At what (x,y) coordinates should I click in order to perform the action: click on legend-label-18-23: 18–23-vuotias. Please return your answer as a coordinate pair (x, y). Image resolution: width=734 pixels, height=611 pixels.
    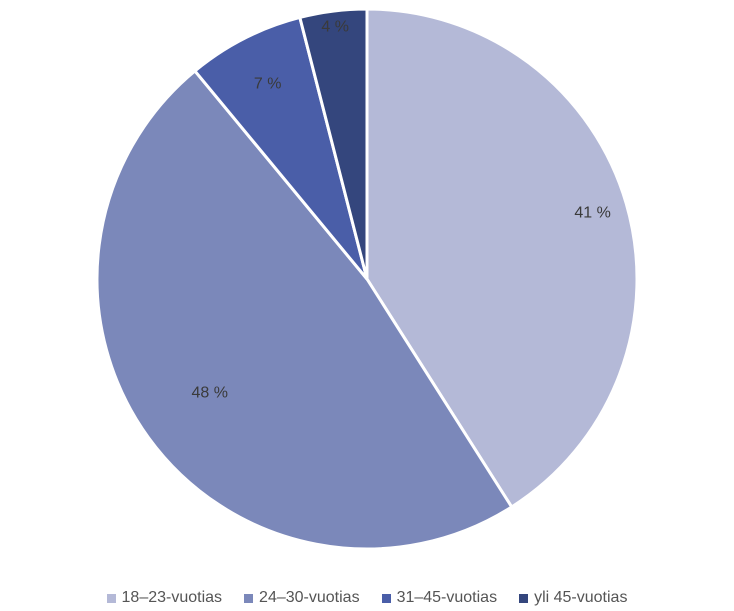
    Looking at the image, I should click on (172, 597).